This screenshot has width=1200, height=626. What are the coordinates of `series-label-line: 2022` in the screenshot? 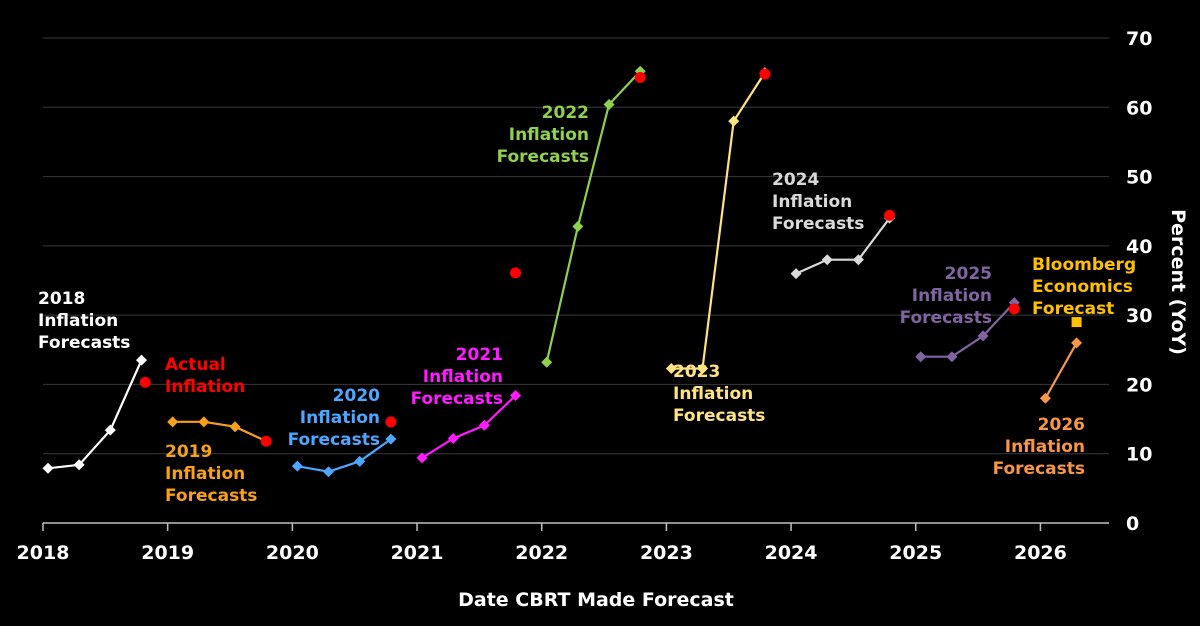 It's located at (565, 113).